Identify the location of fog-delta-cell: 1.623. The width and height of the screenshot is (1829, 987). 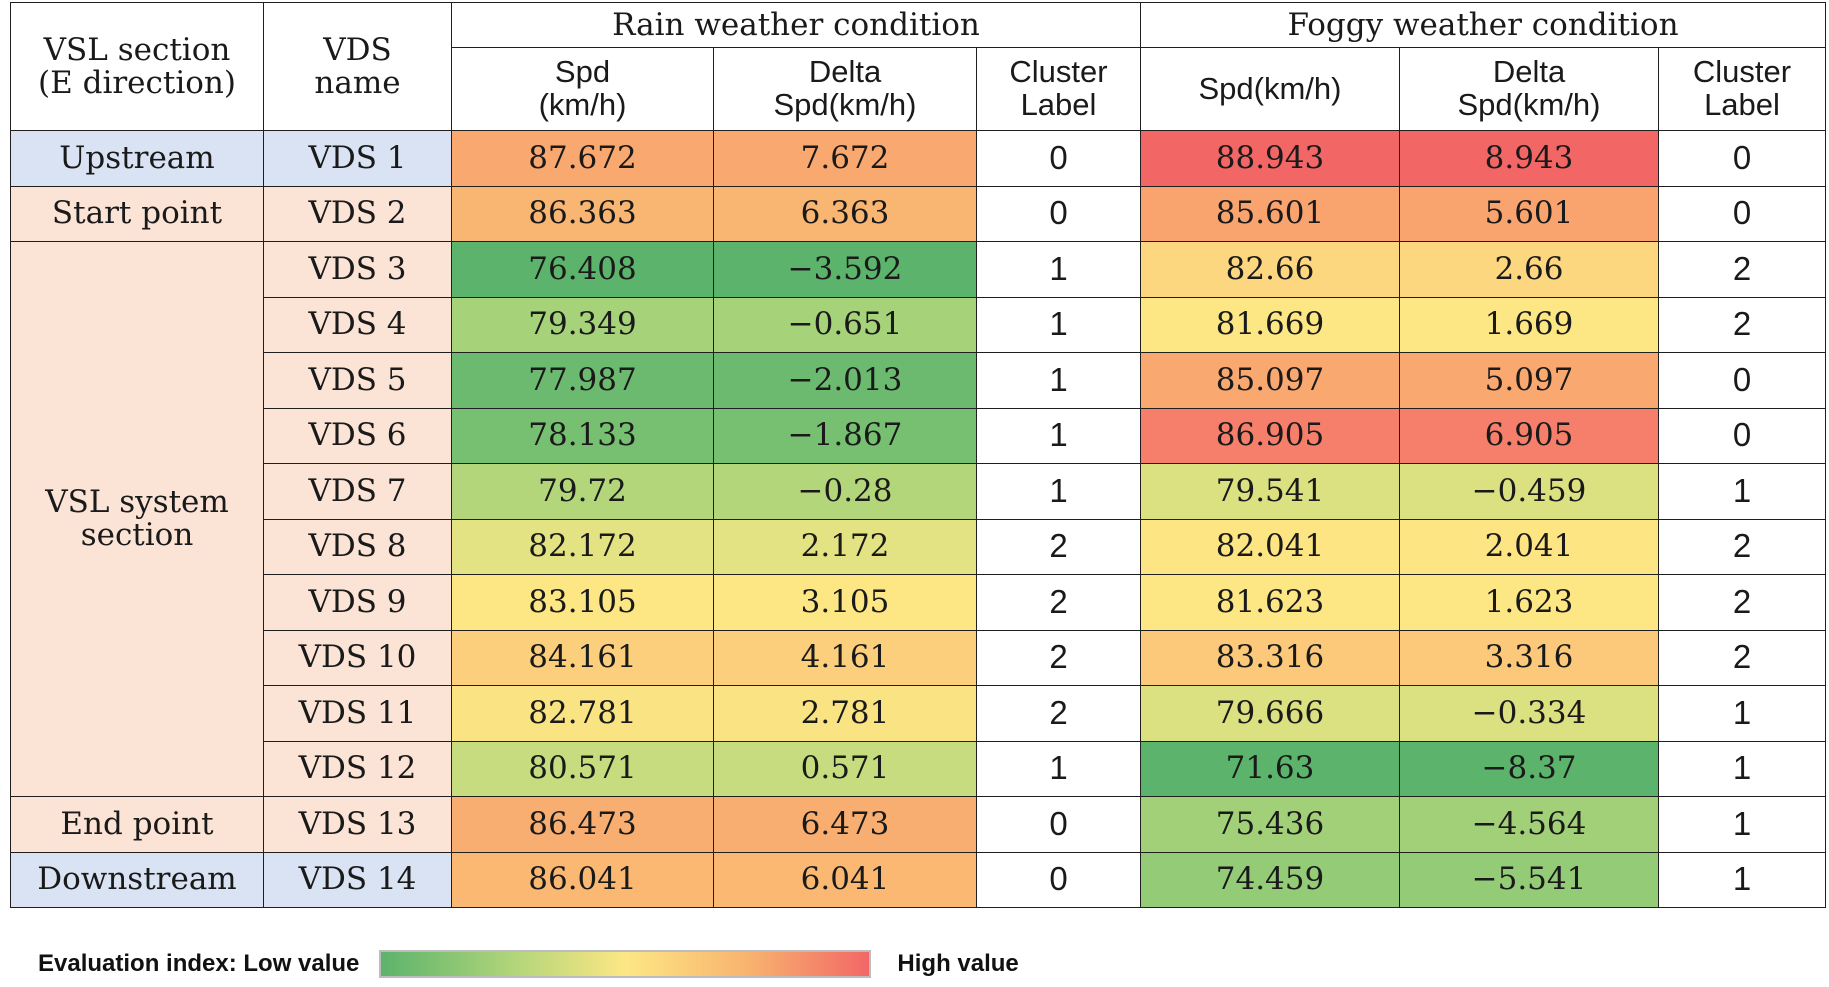
(1529, 602).